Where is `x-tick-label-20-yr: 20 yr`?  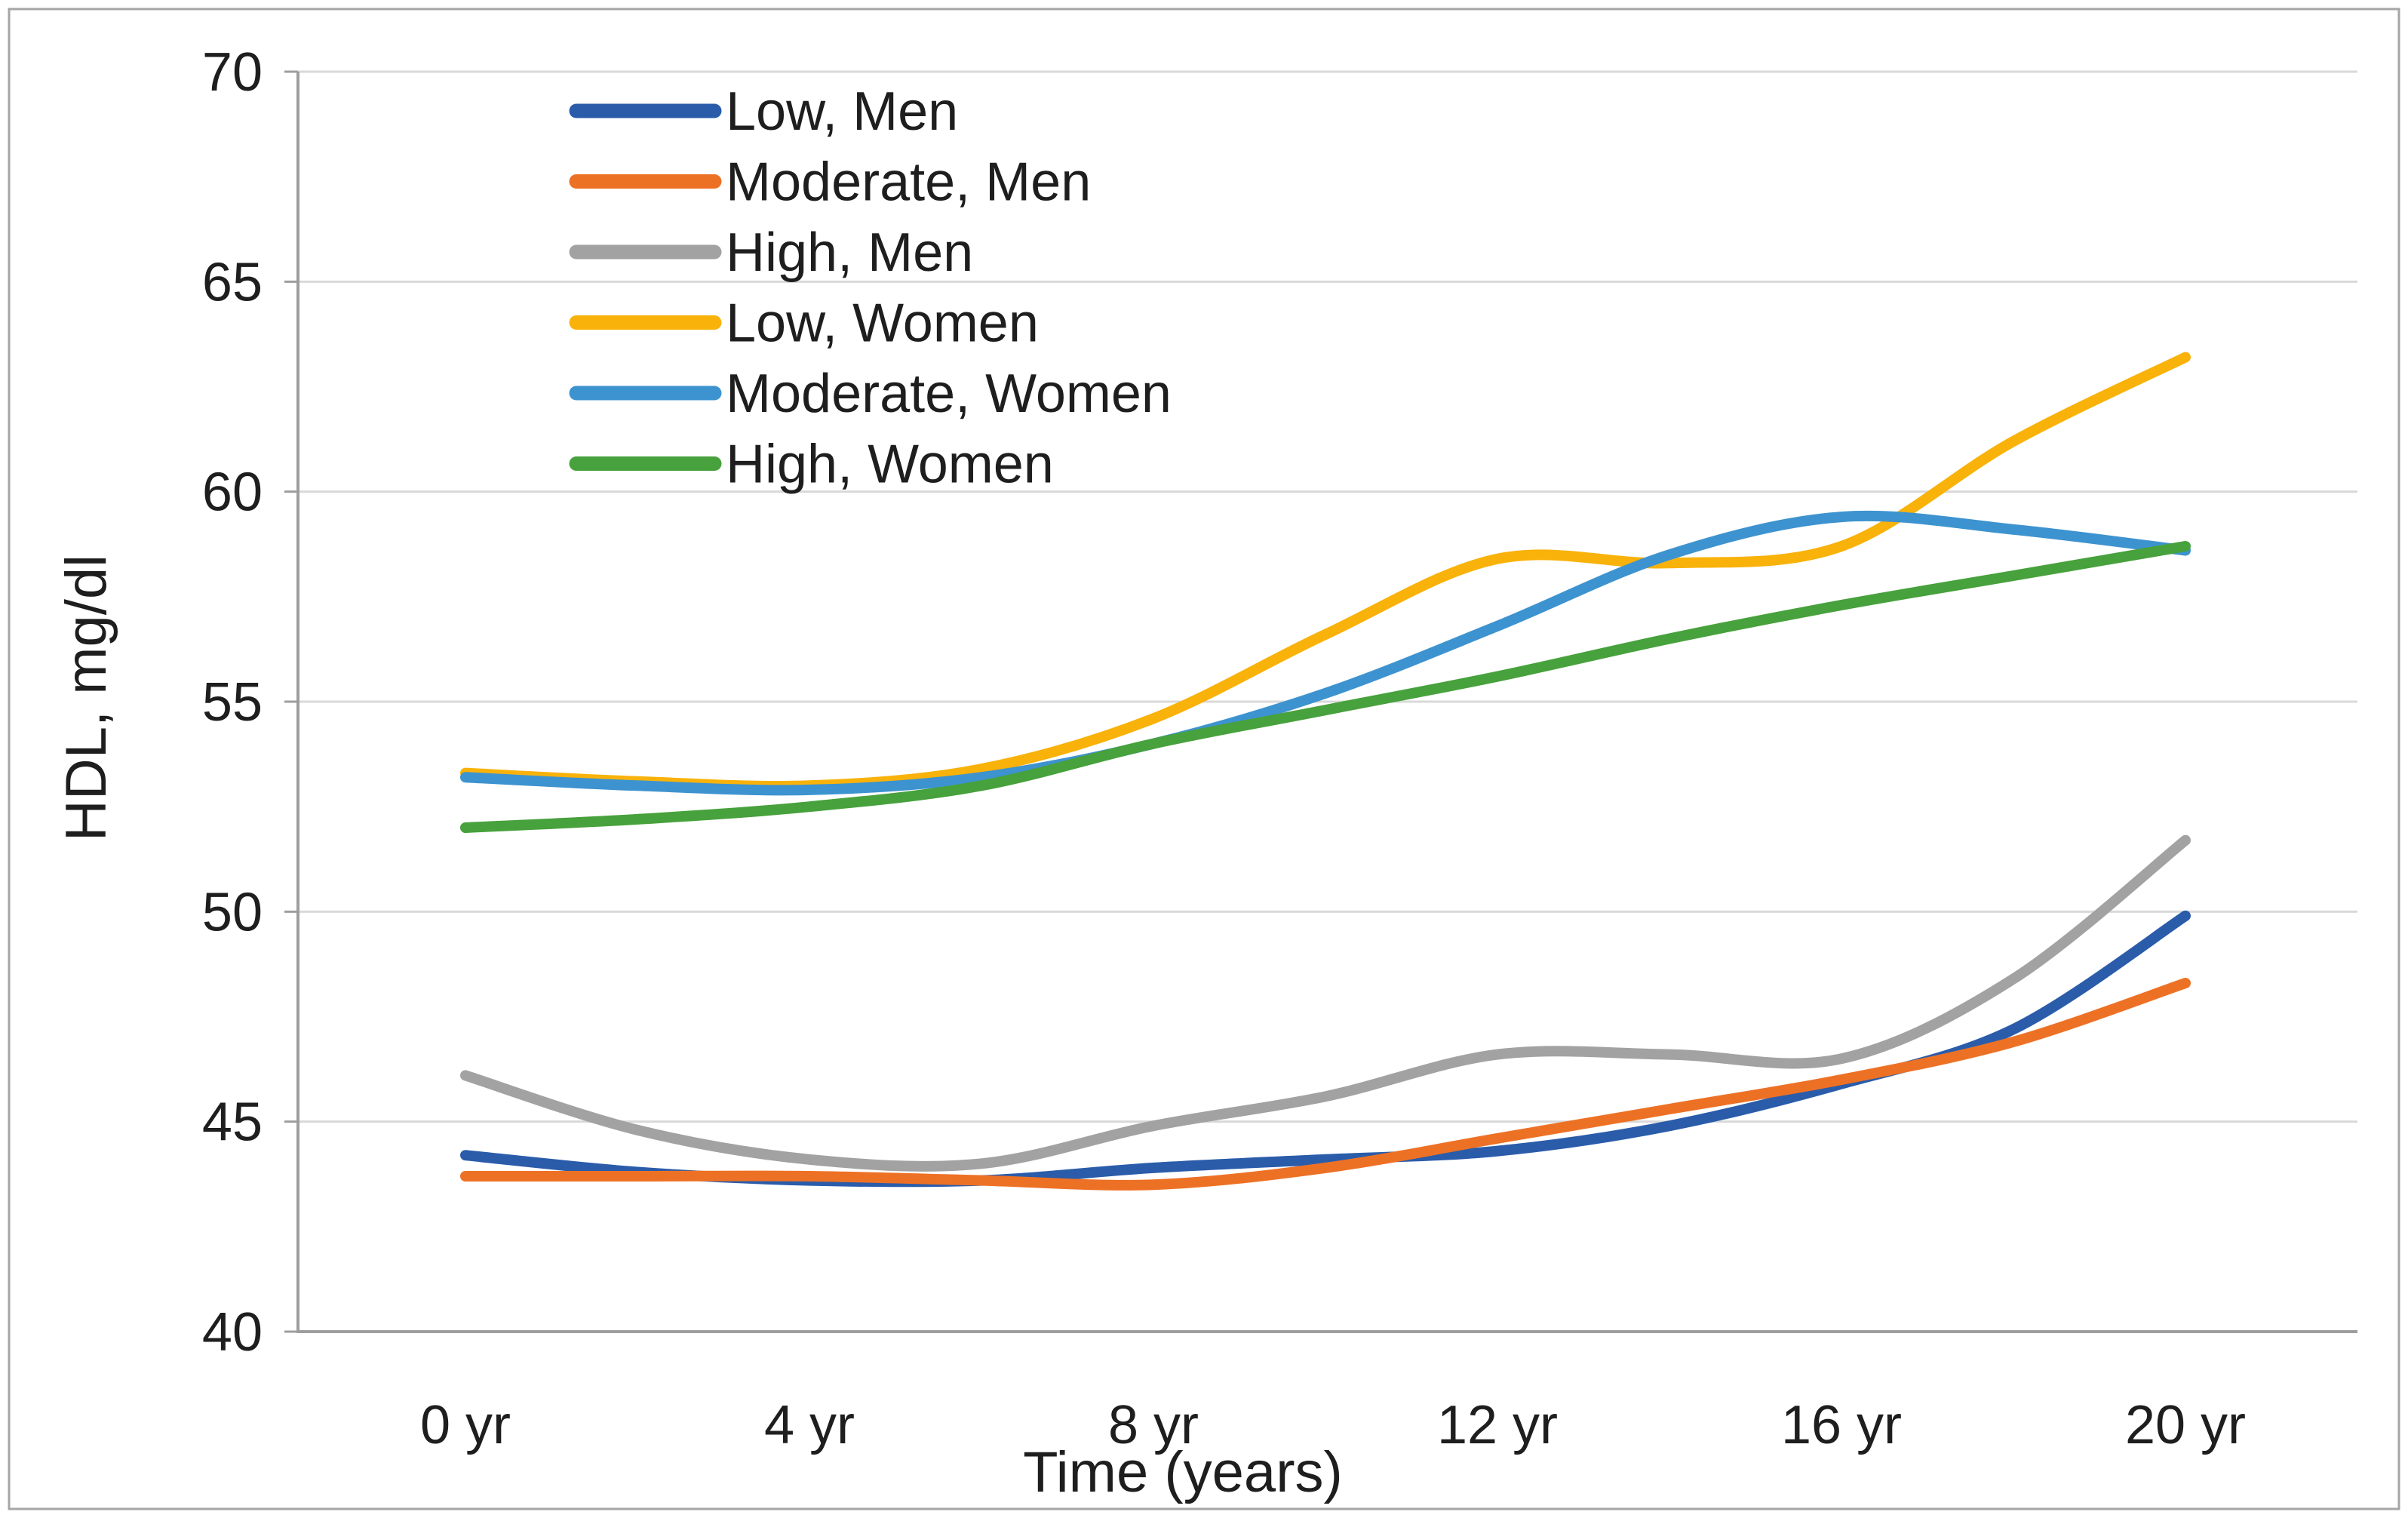 x-tick-label-20-yr: 20 yr is located at coordinates (2185, 1425).